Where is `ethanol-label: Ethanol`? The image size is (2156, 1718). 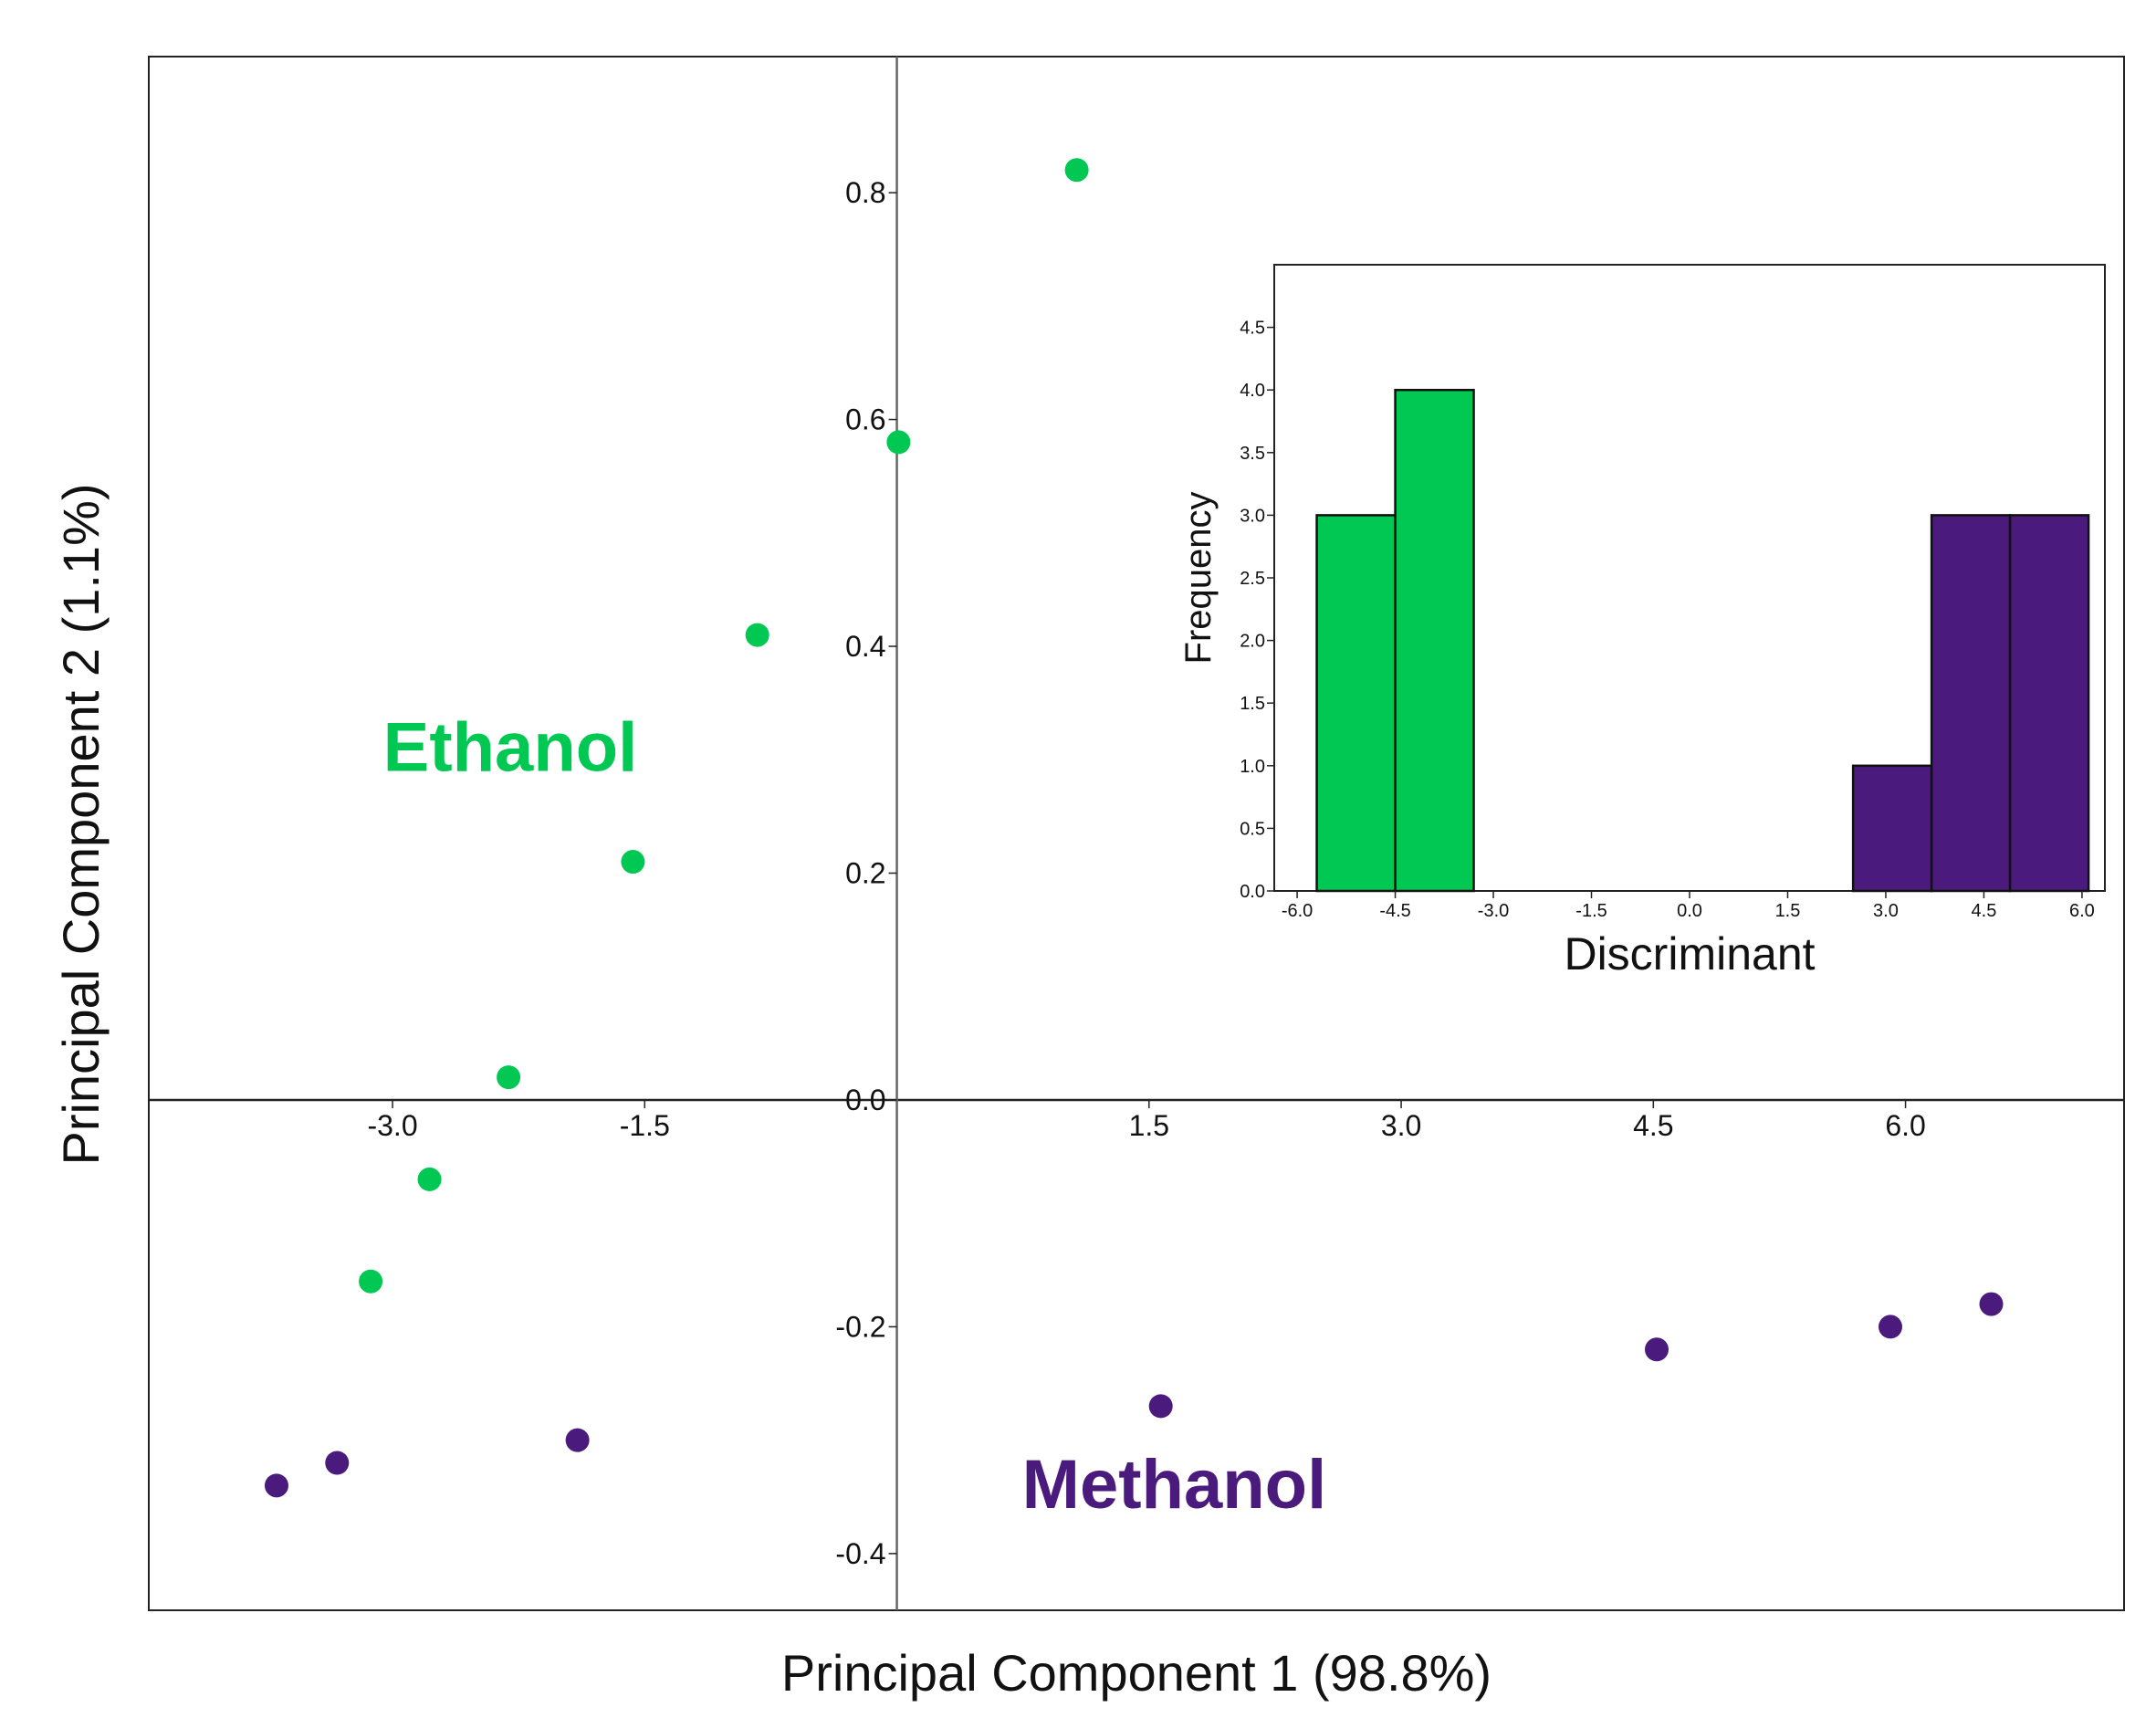 ethanol-label: Ethanol is located at coordinates (510, 748).